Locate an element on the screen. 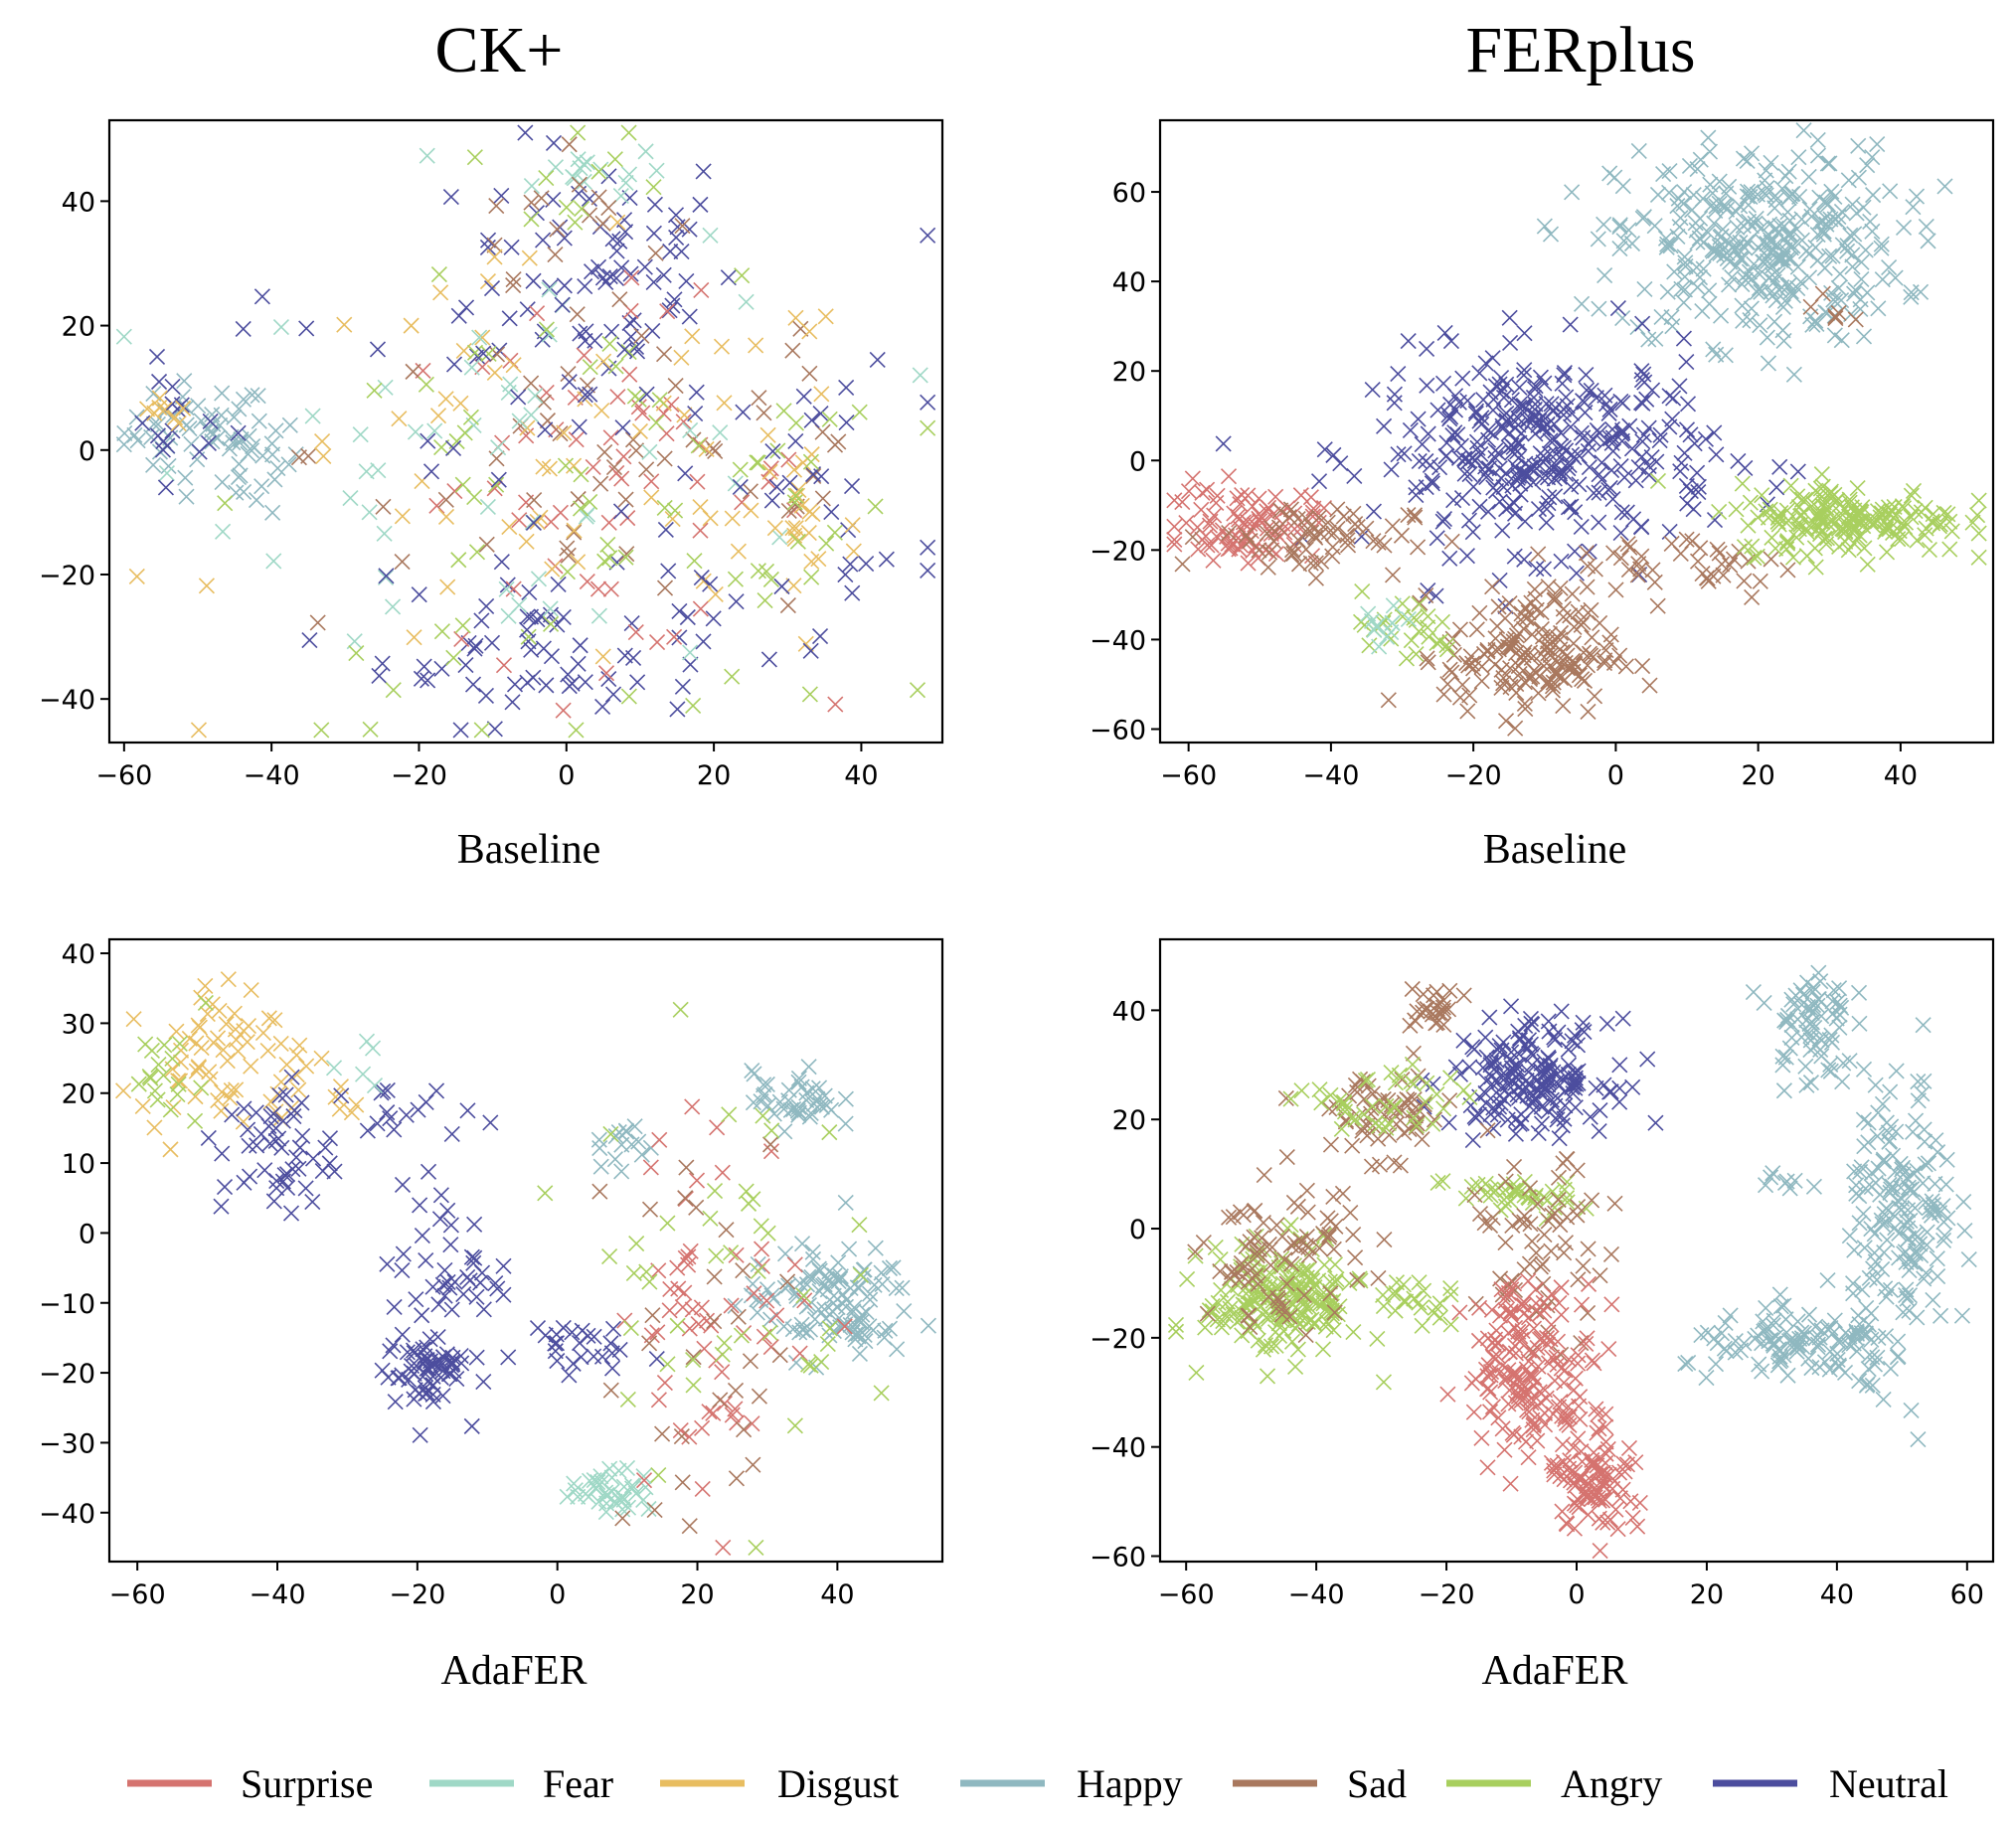 The width and height of the screenshot is (2016, 1823). plot-frame is located at coordinates (525, 431).